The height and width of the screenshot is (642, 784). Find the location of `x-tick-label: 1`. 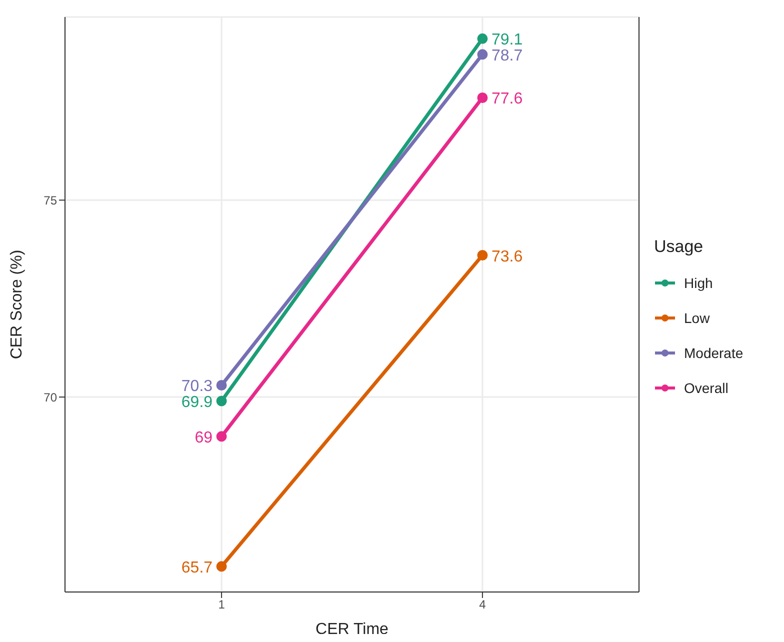

x-tick-label: 1 is located at coordinates (222, 605).